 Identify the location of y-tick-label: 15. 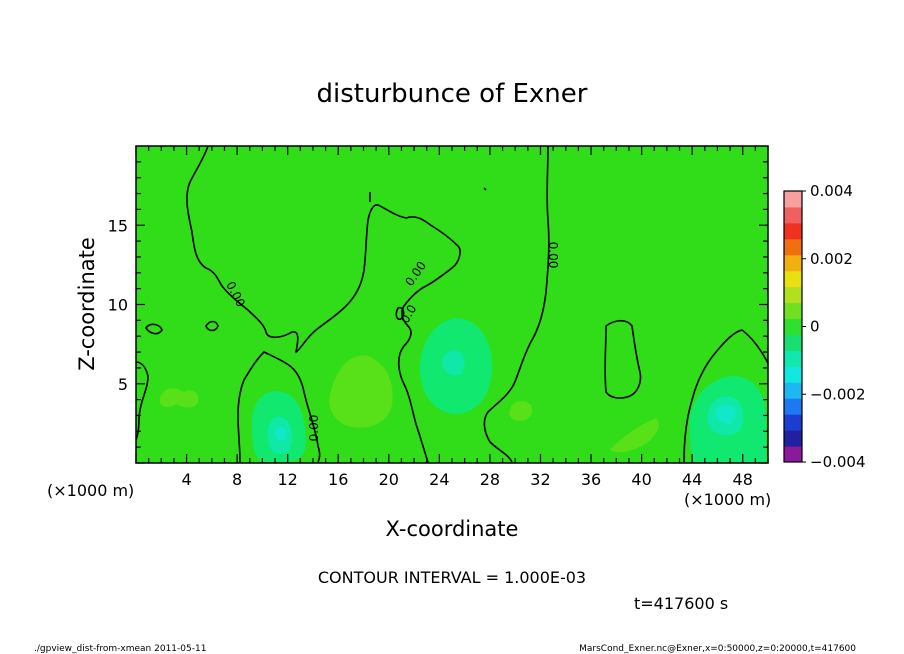
(118, 225).